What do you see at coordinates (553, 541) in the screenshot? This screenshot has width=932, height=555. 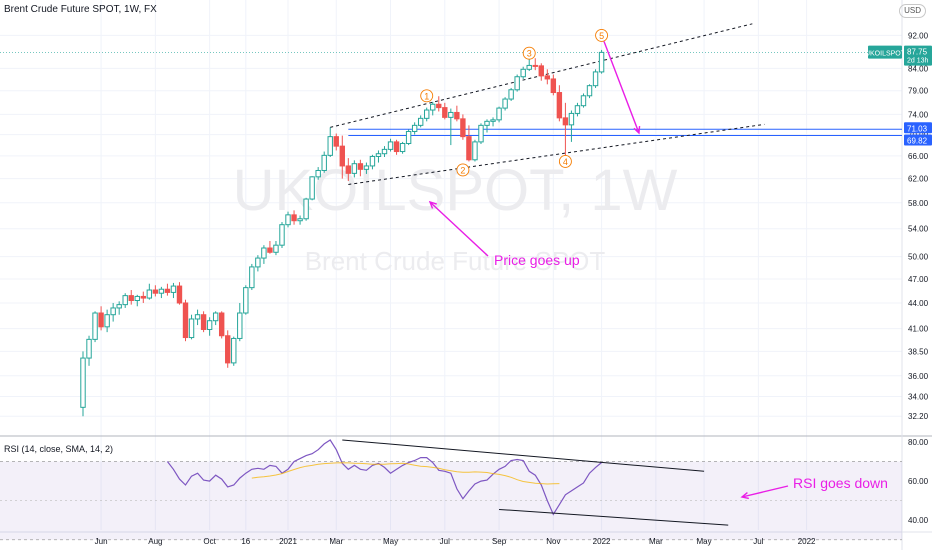 I see `time-tick-label: Nov` at bounding box center [553, 541].